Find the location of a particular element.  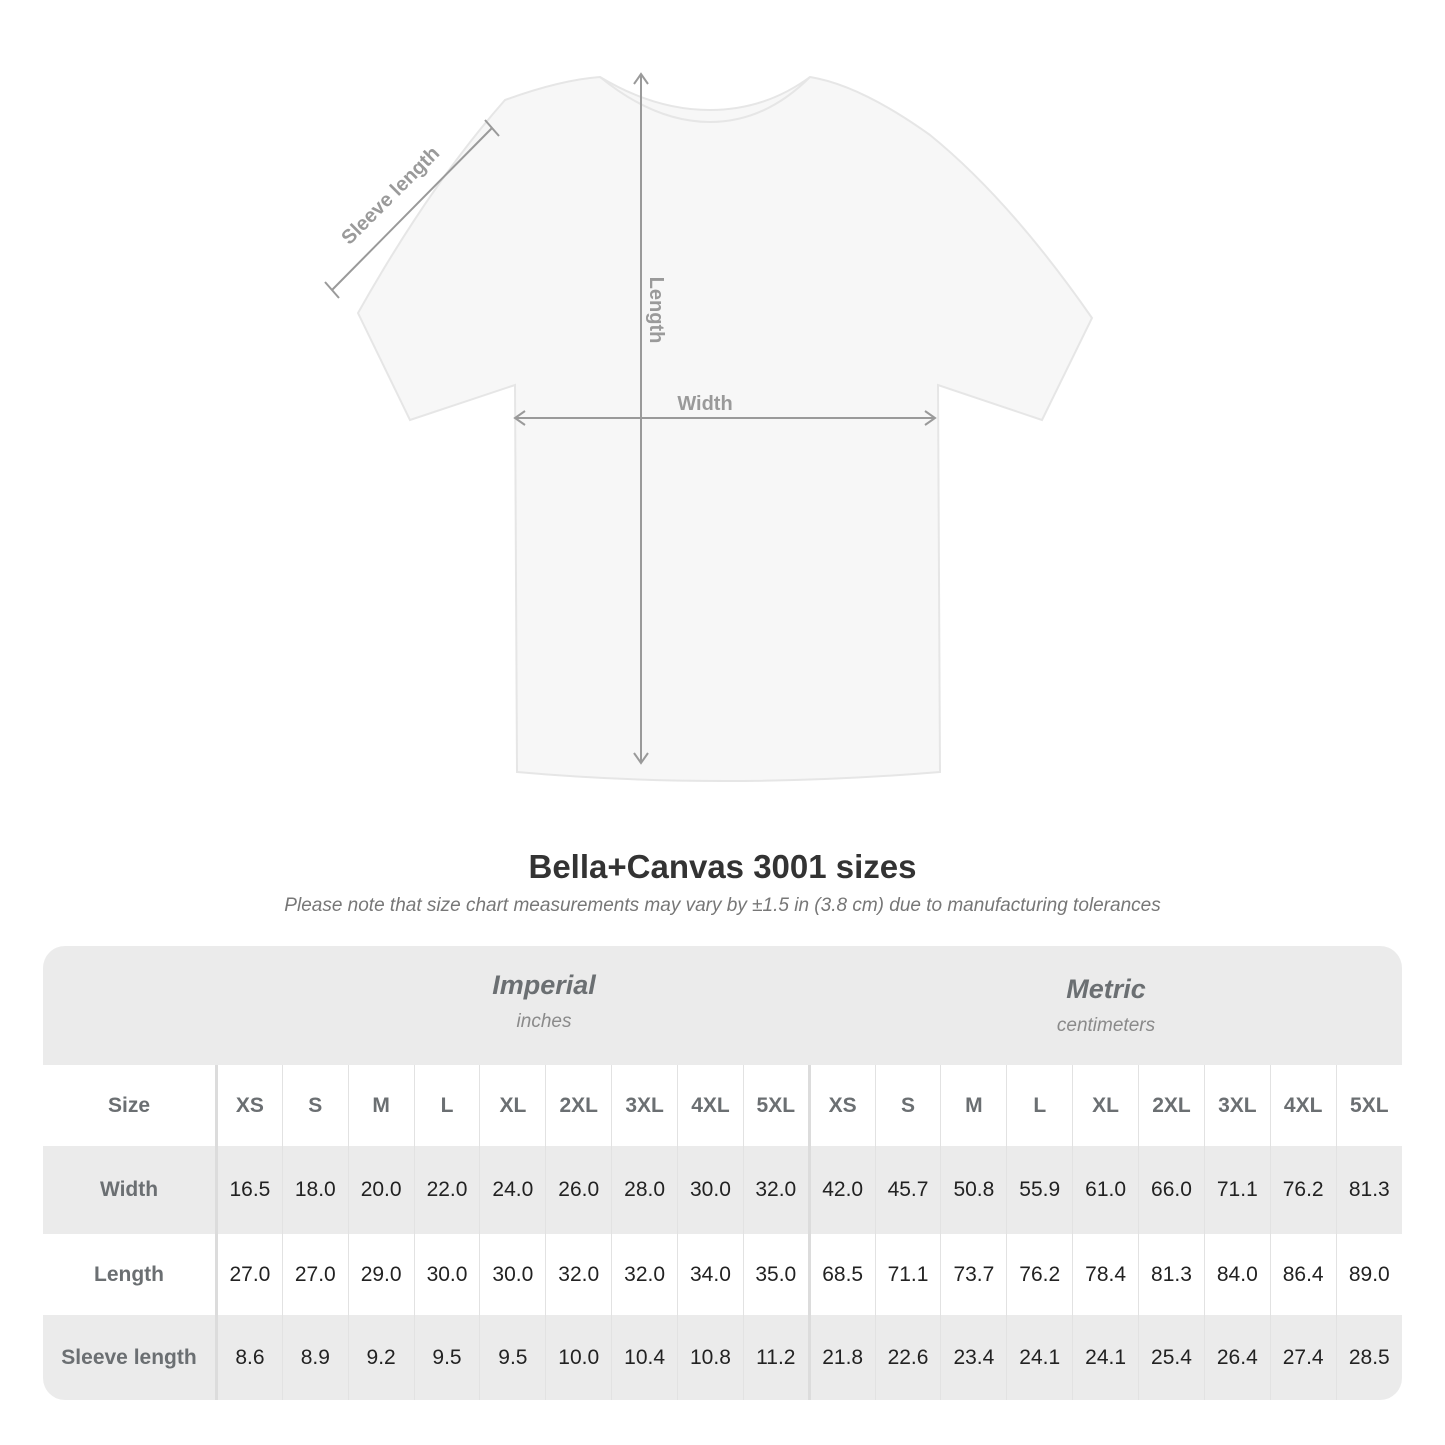

imperial-value-cell: 22.0 is located at coordinates (446, 1190).